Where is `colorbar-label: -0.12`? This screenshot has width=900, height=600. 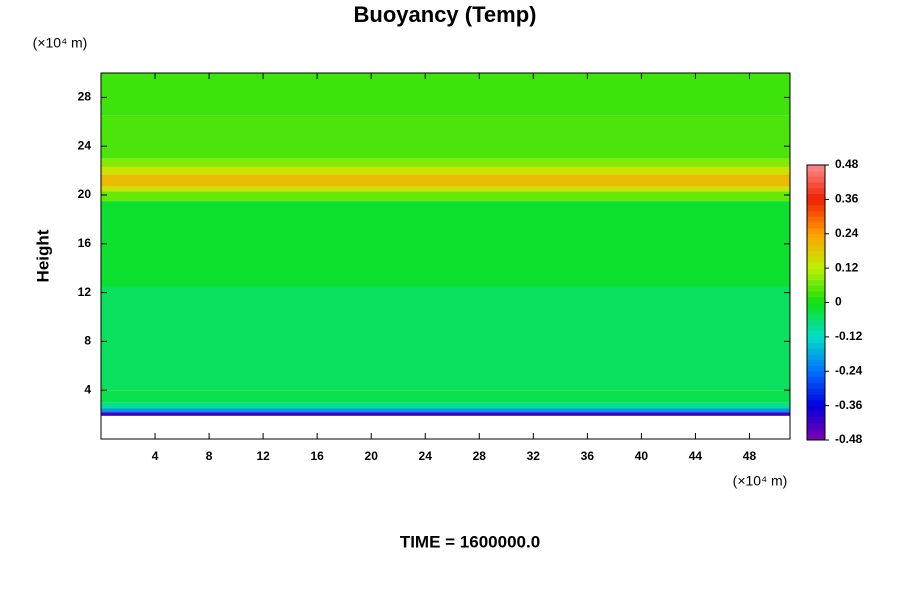 colorbar-label: -0.12 is located at coordinates (849, 336).